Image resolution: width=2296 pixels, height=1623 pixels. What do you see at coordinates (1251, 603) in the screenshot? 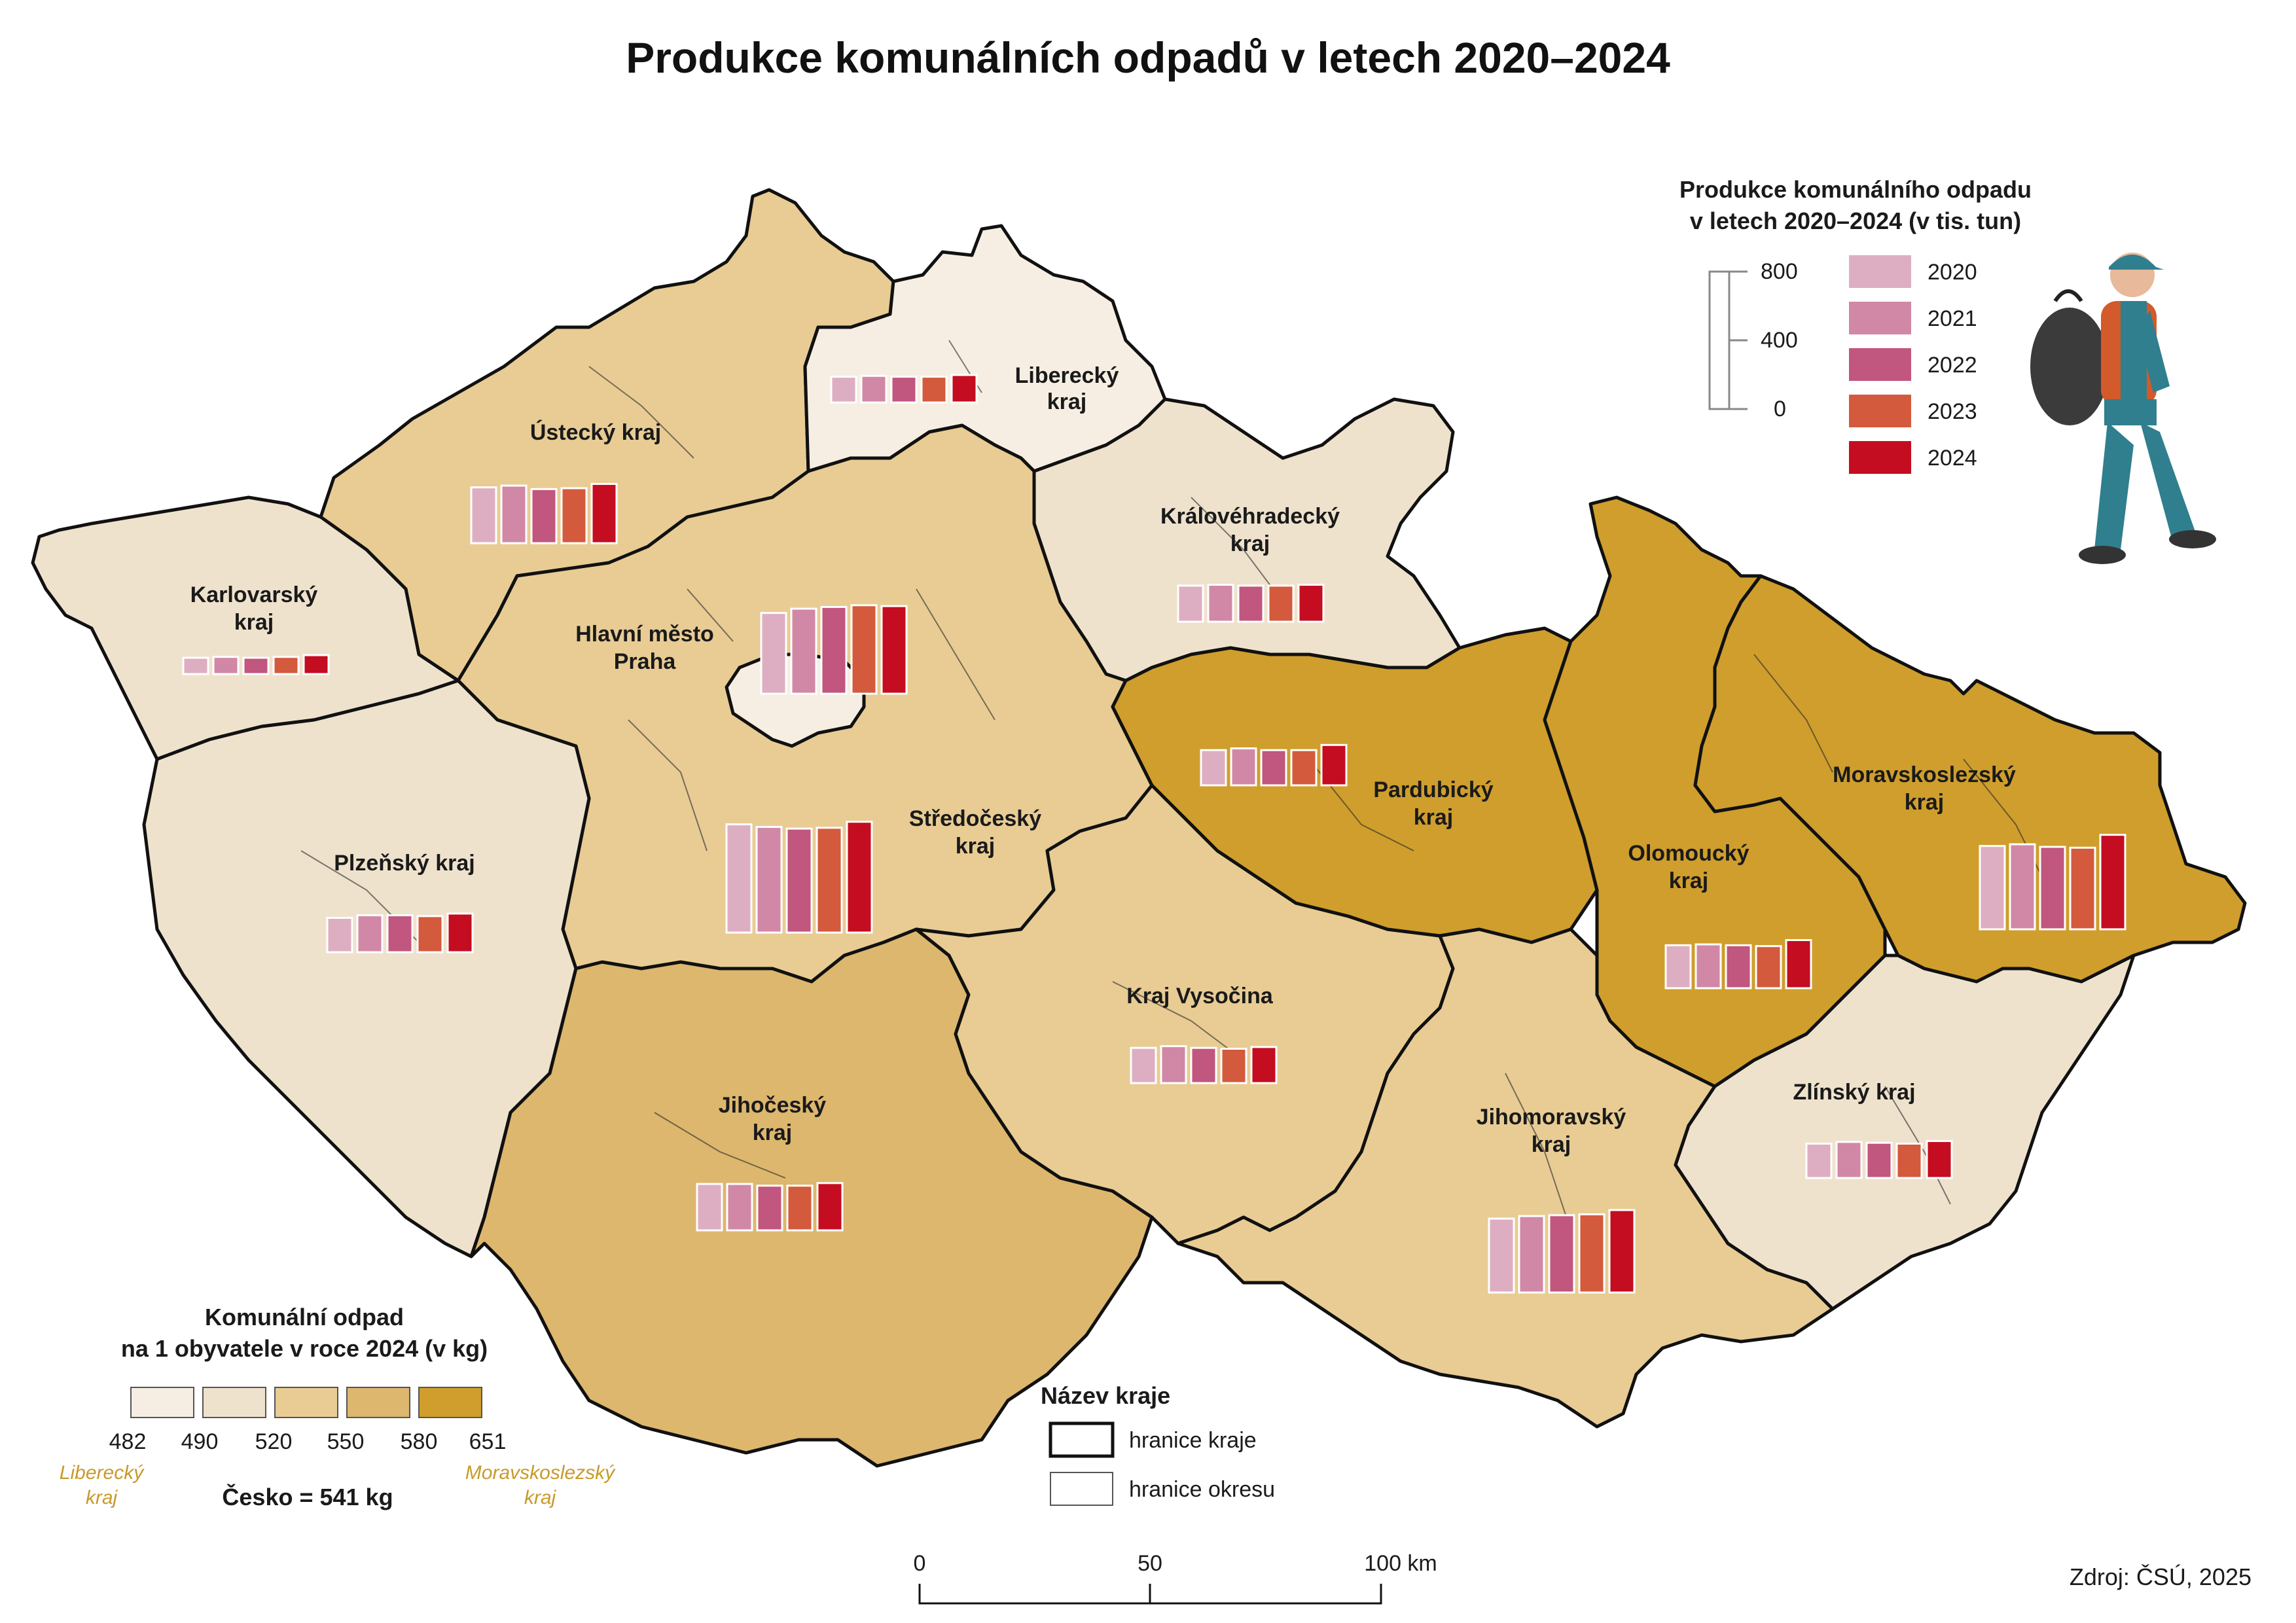
I see `bar-kralovehradecky-2022` at bounding box center [1251, 603].